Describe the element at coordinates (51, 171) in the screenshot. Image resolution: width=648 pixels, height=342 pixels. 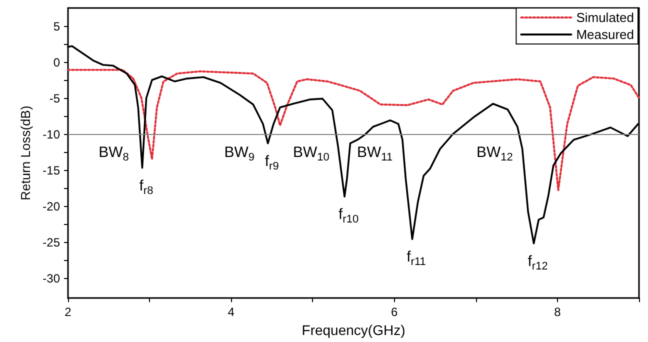
I see `y-tick-label: -15` at that location.